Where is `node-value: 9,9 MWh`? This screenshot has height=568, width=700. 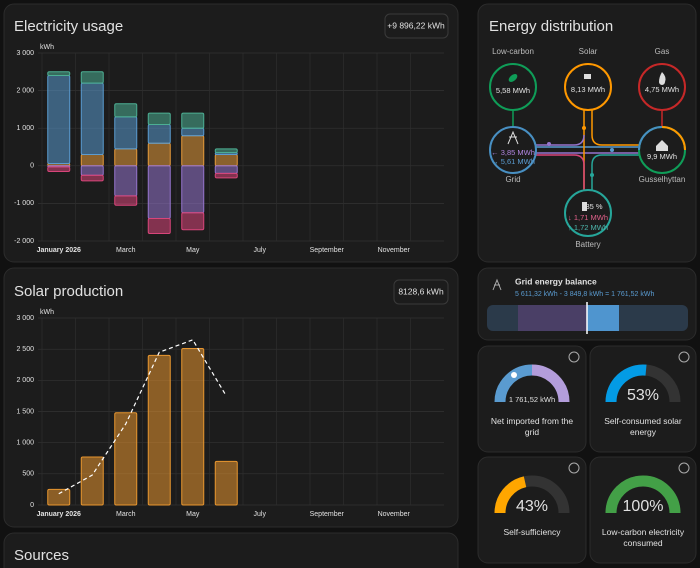
node-value: 9,9 MWh is located at coordinates (662, 156).